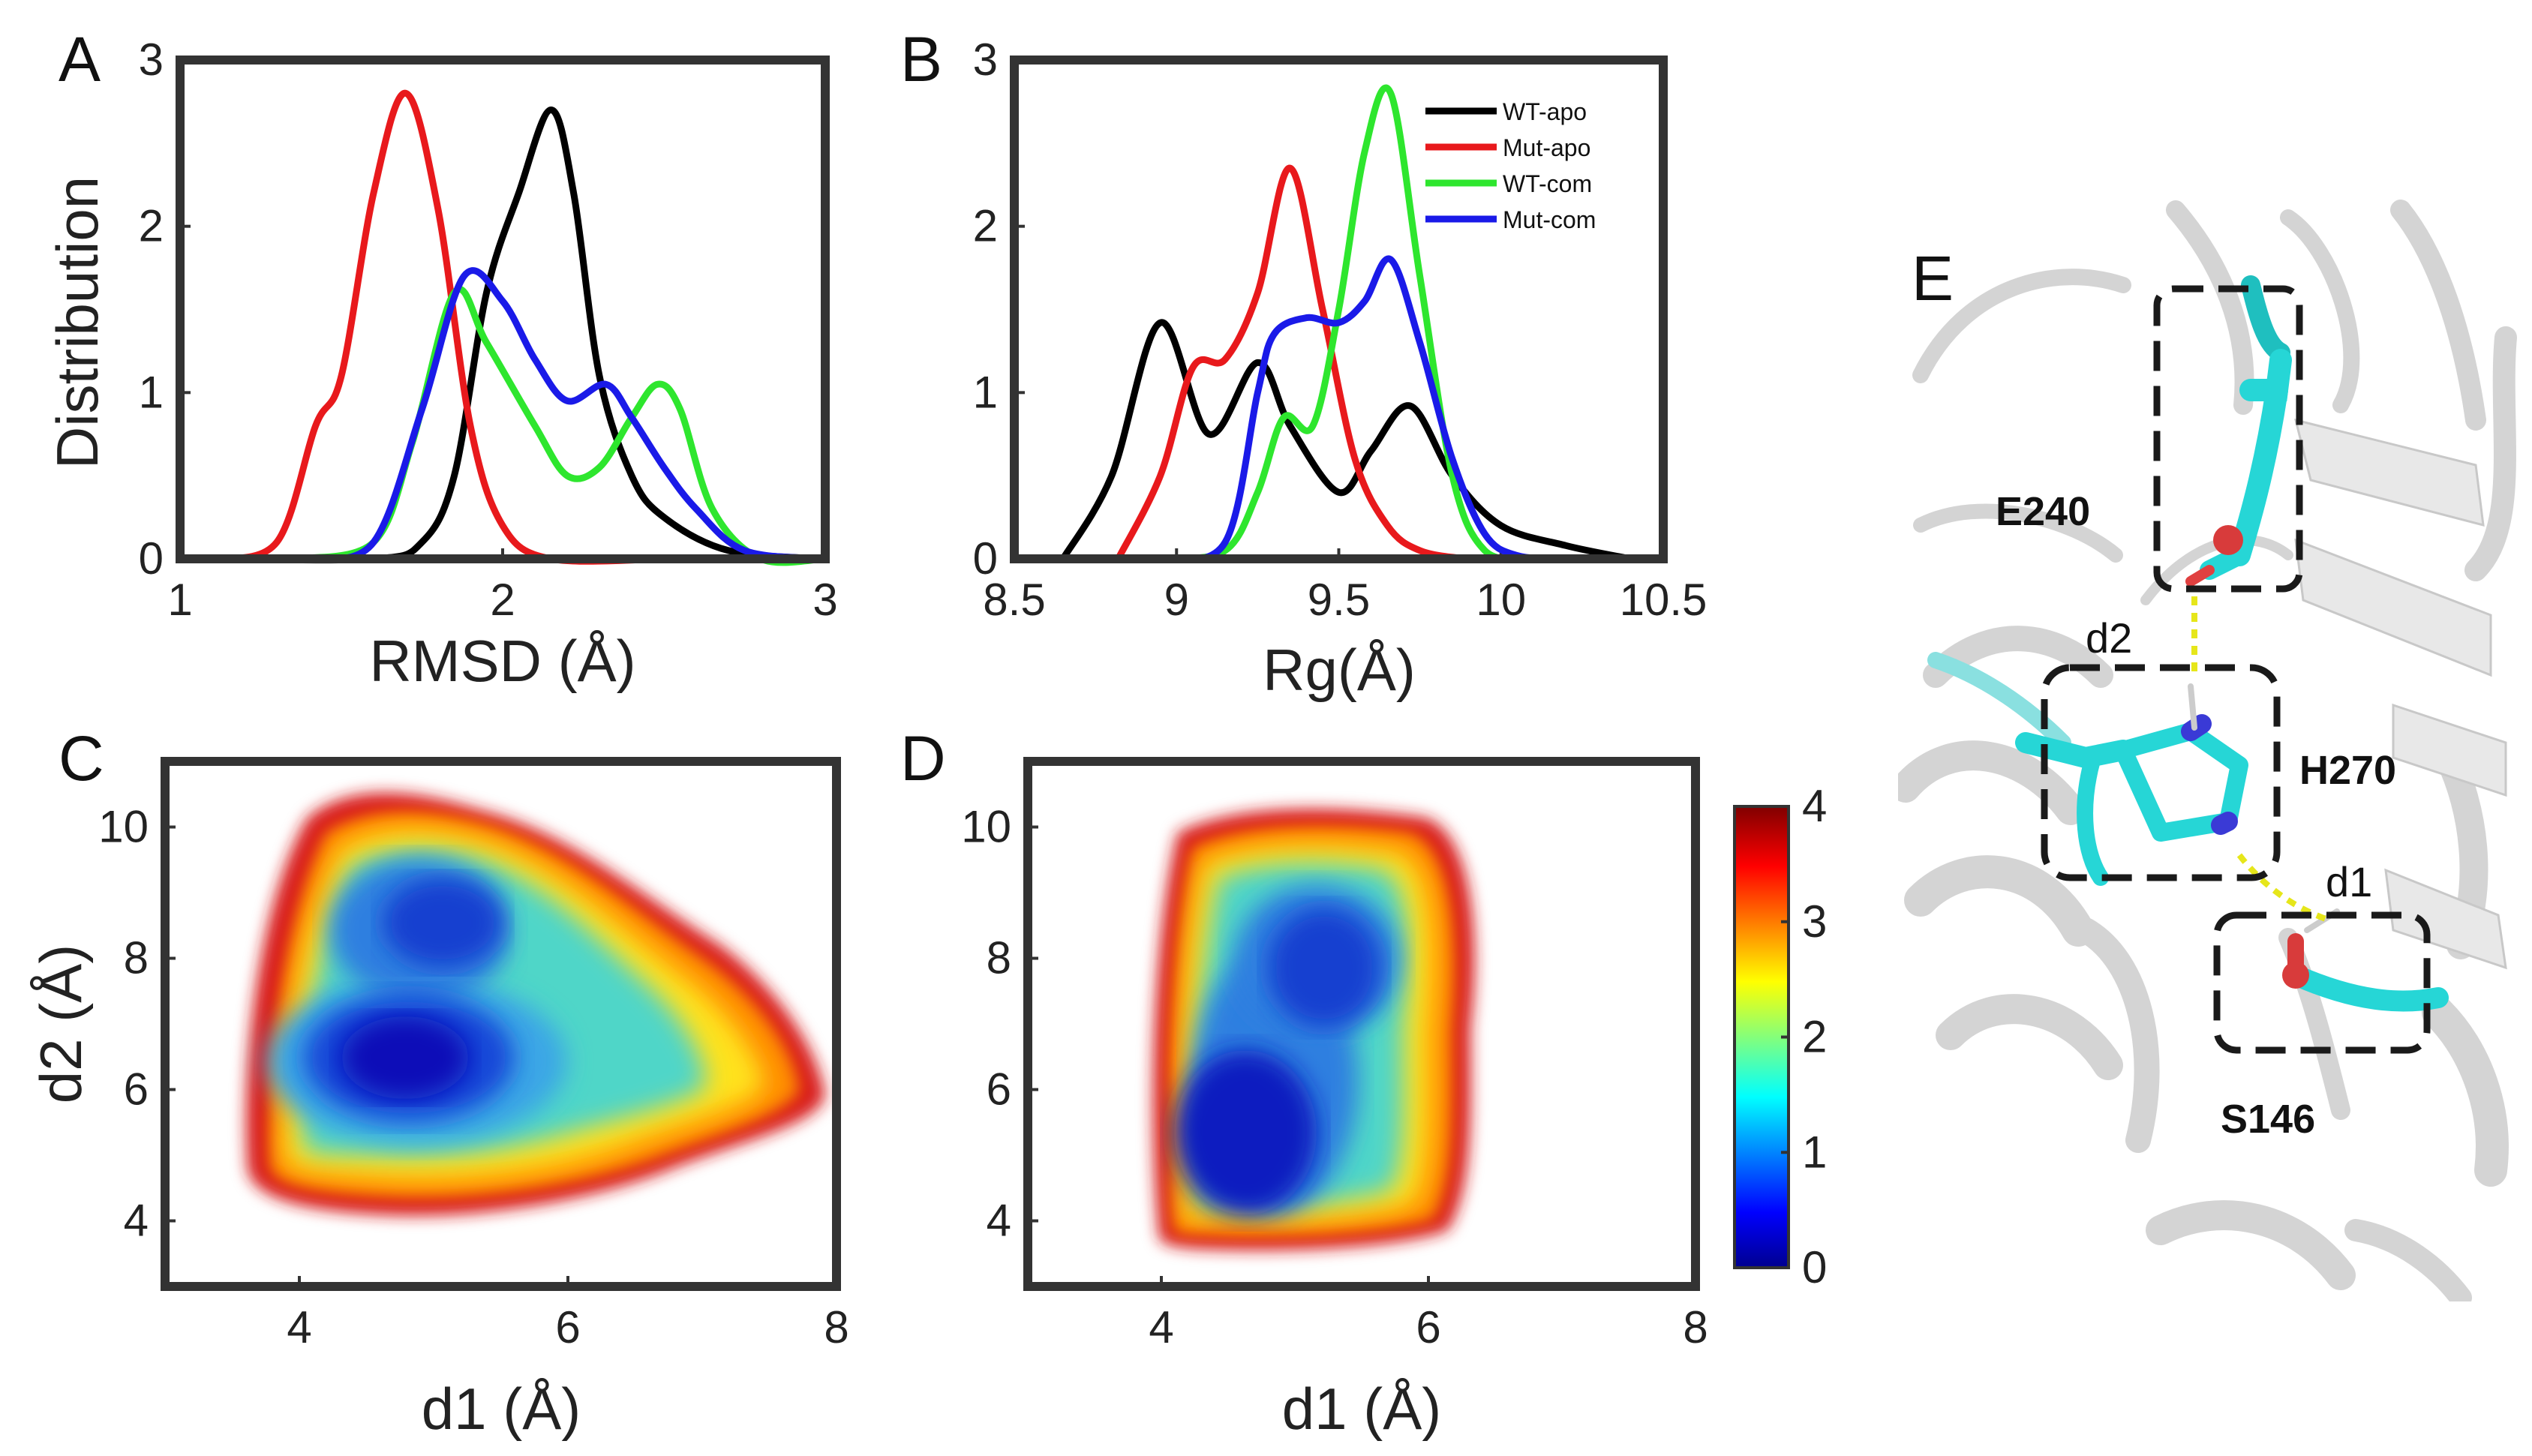 This screenshot has width=2532, height=1456. Describe the element at coordinates (824, 600) in the screenshot. I see `xtick-label-a: 3` at that location.